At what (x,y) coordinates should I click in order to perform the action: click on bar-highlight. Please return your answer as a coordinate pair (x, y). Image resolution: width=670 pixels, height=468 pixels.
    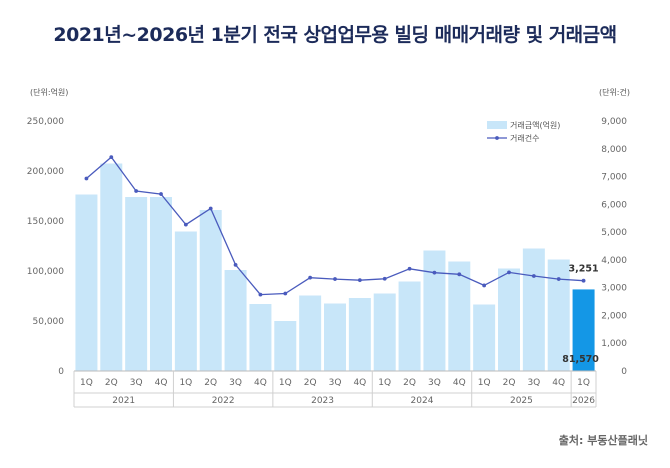
    Looking at the image, I should click on (583, 330).